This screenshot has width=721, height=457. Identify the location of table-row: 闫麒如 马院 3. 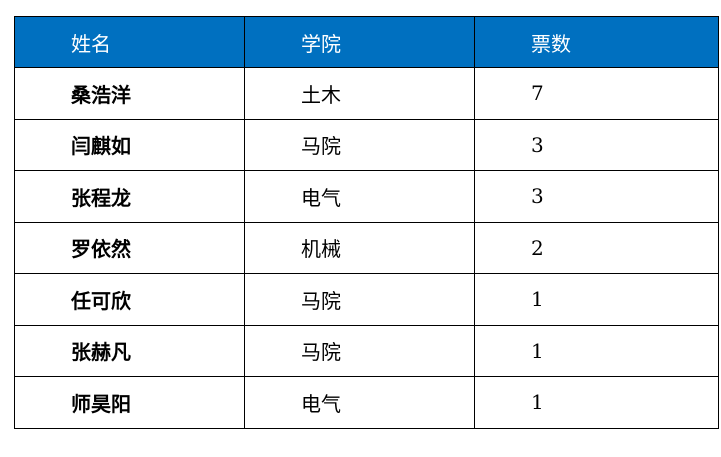
(366, 144).